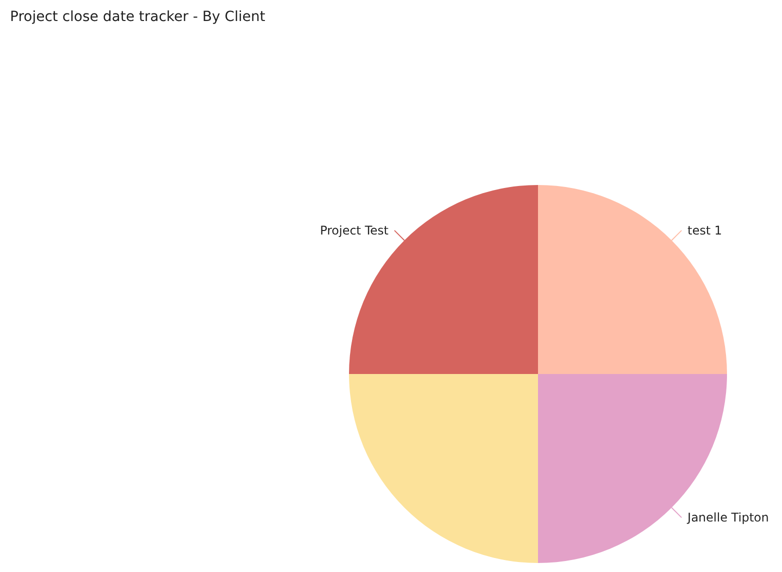 The image size is (782, 572). What do you see at coordinates (705, 231) in the screenshot?
I see `slice-label: test 1` at bounding box center [705, 231].